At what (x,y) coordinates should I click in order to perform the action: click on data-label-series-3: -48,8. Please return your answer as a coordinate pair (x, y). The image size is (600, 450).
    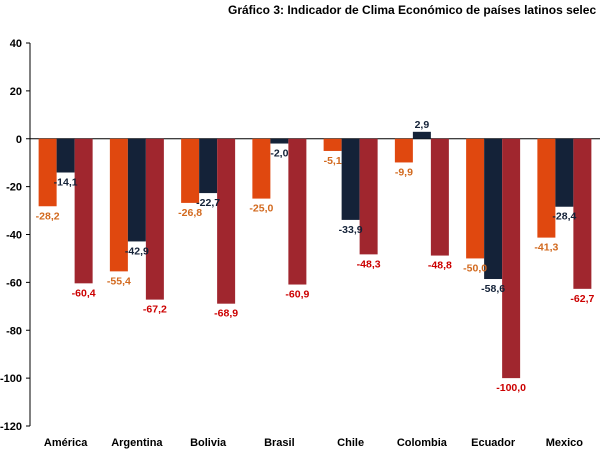
    Looking at the image, I should click on (440, 266).